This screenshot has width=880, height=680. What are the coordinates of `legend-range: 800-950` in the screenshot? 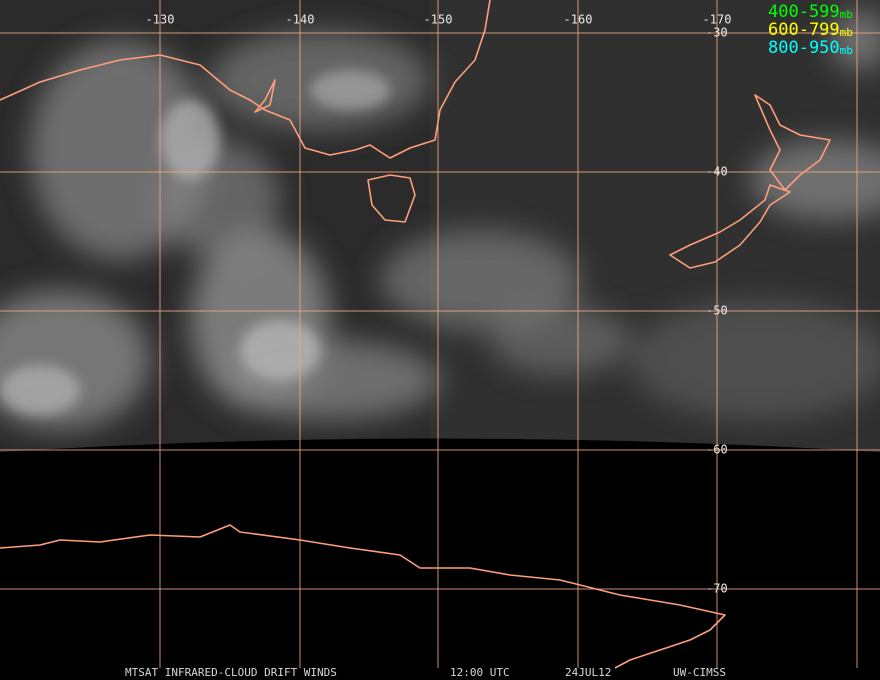 It's located at (804, 48).